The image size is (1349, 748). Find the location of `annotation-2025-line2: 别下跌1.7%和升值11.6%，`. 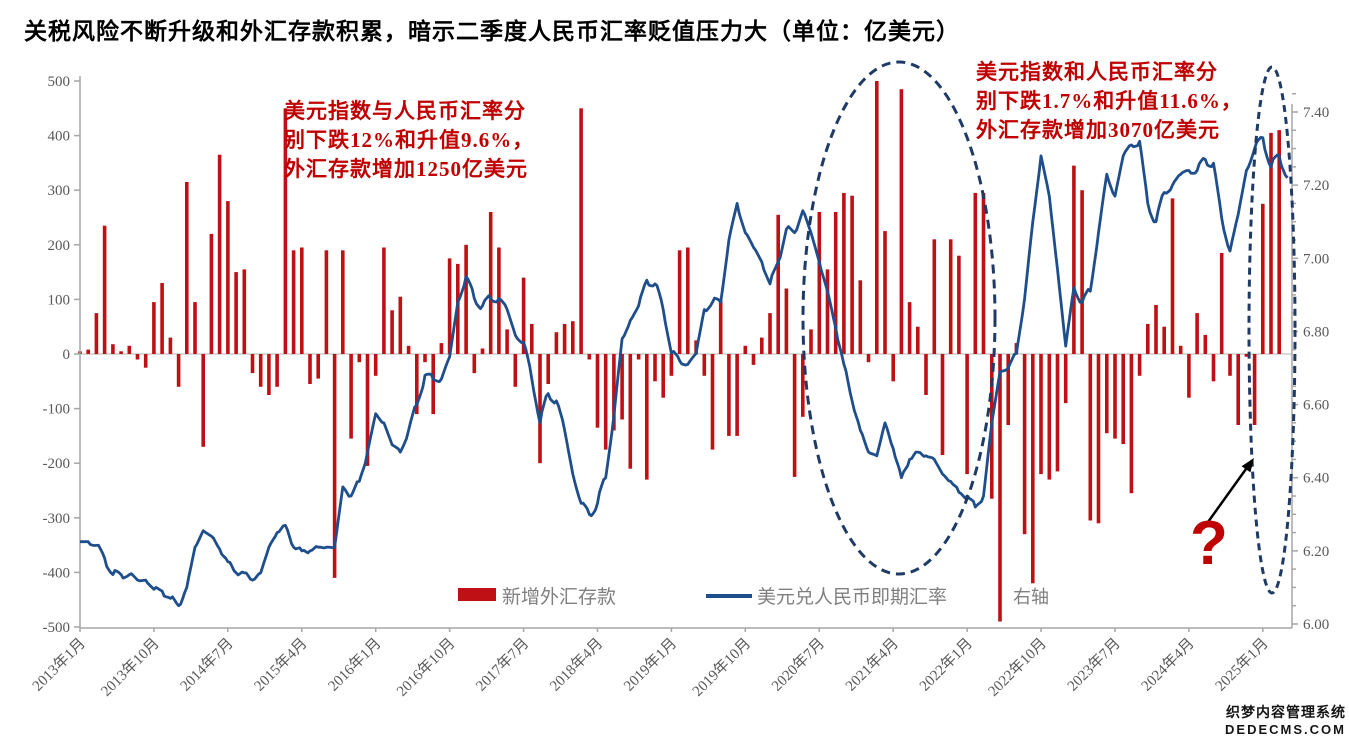

annotation-2025-line2: 别下跌1.7%和升值11.6%， is located at coordinates (1109, 101).